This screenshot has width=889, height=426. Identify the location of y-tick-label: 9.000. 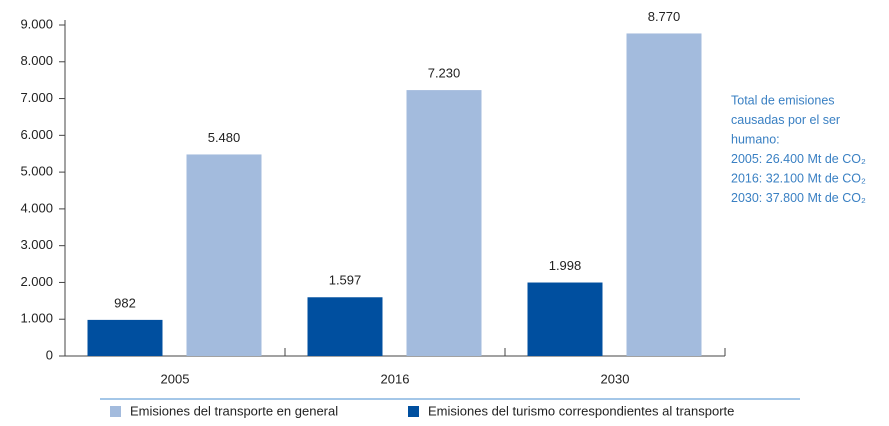
(36, 23).